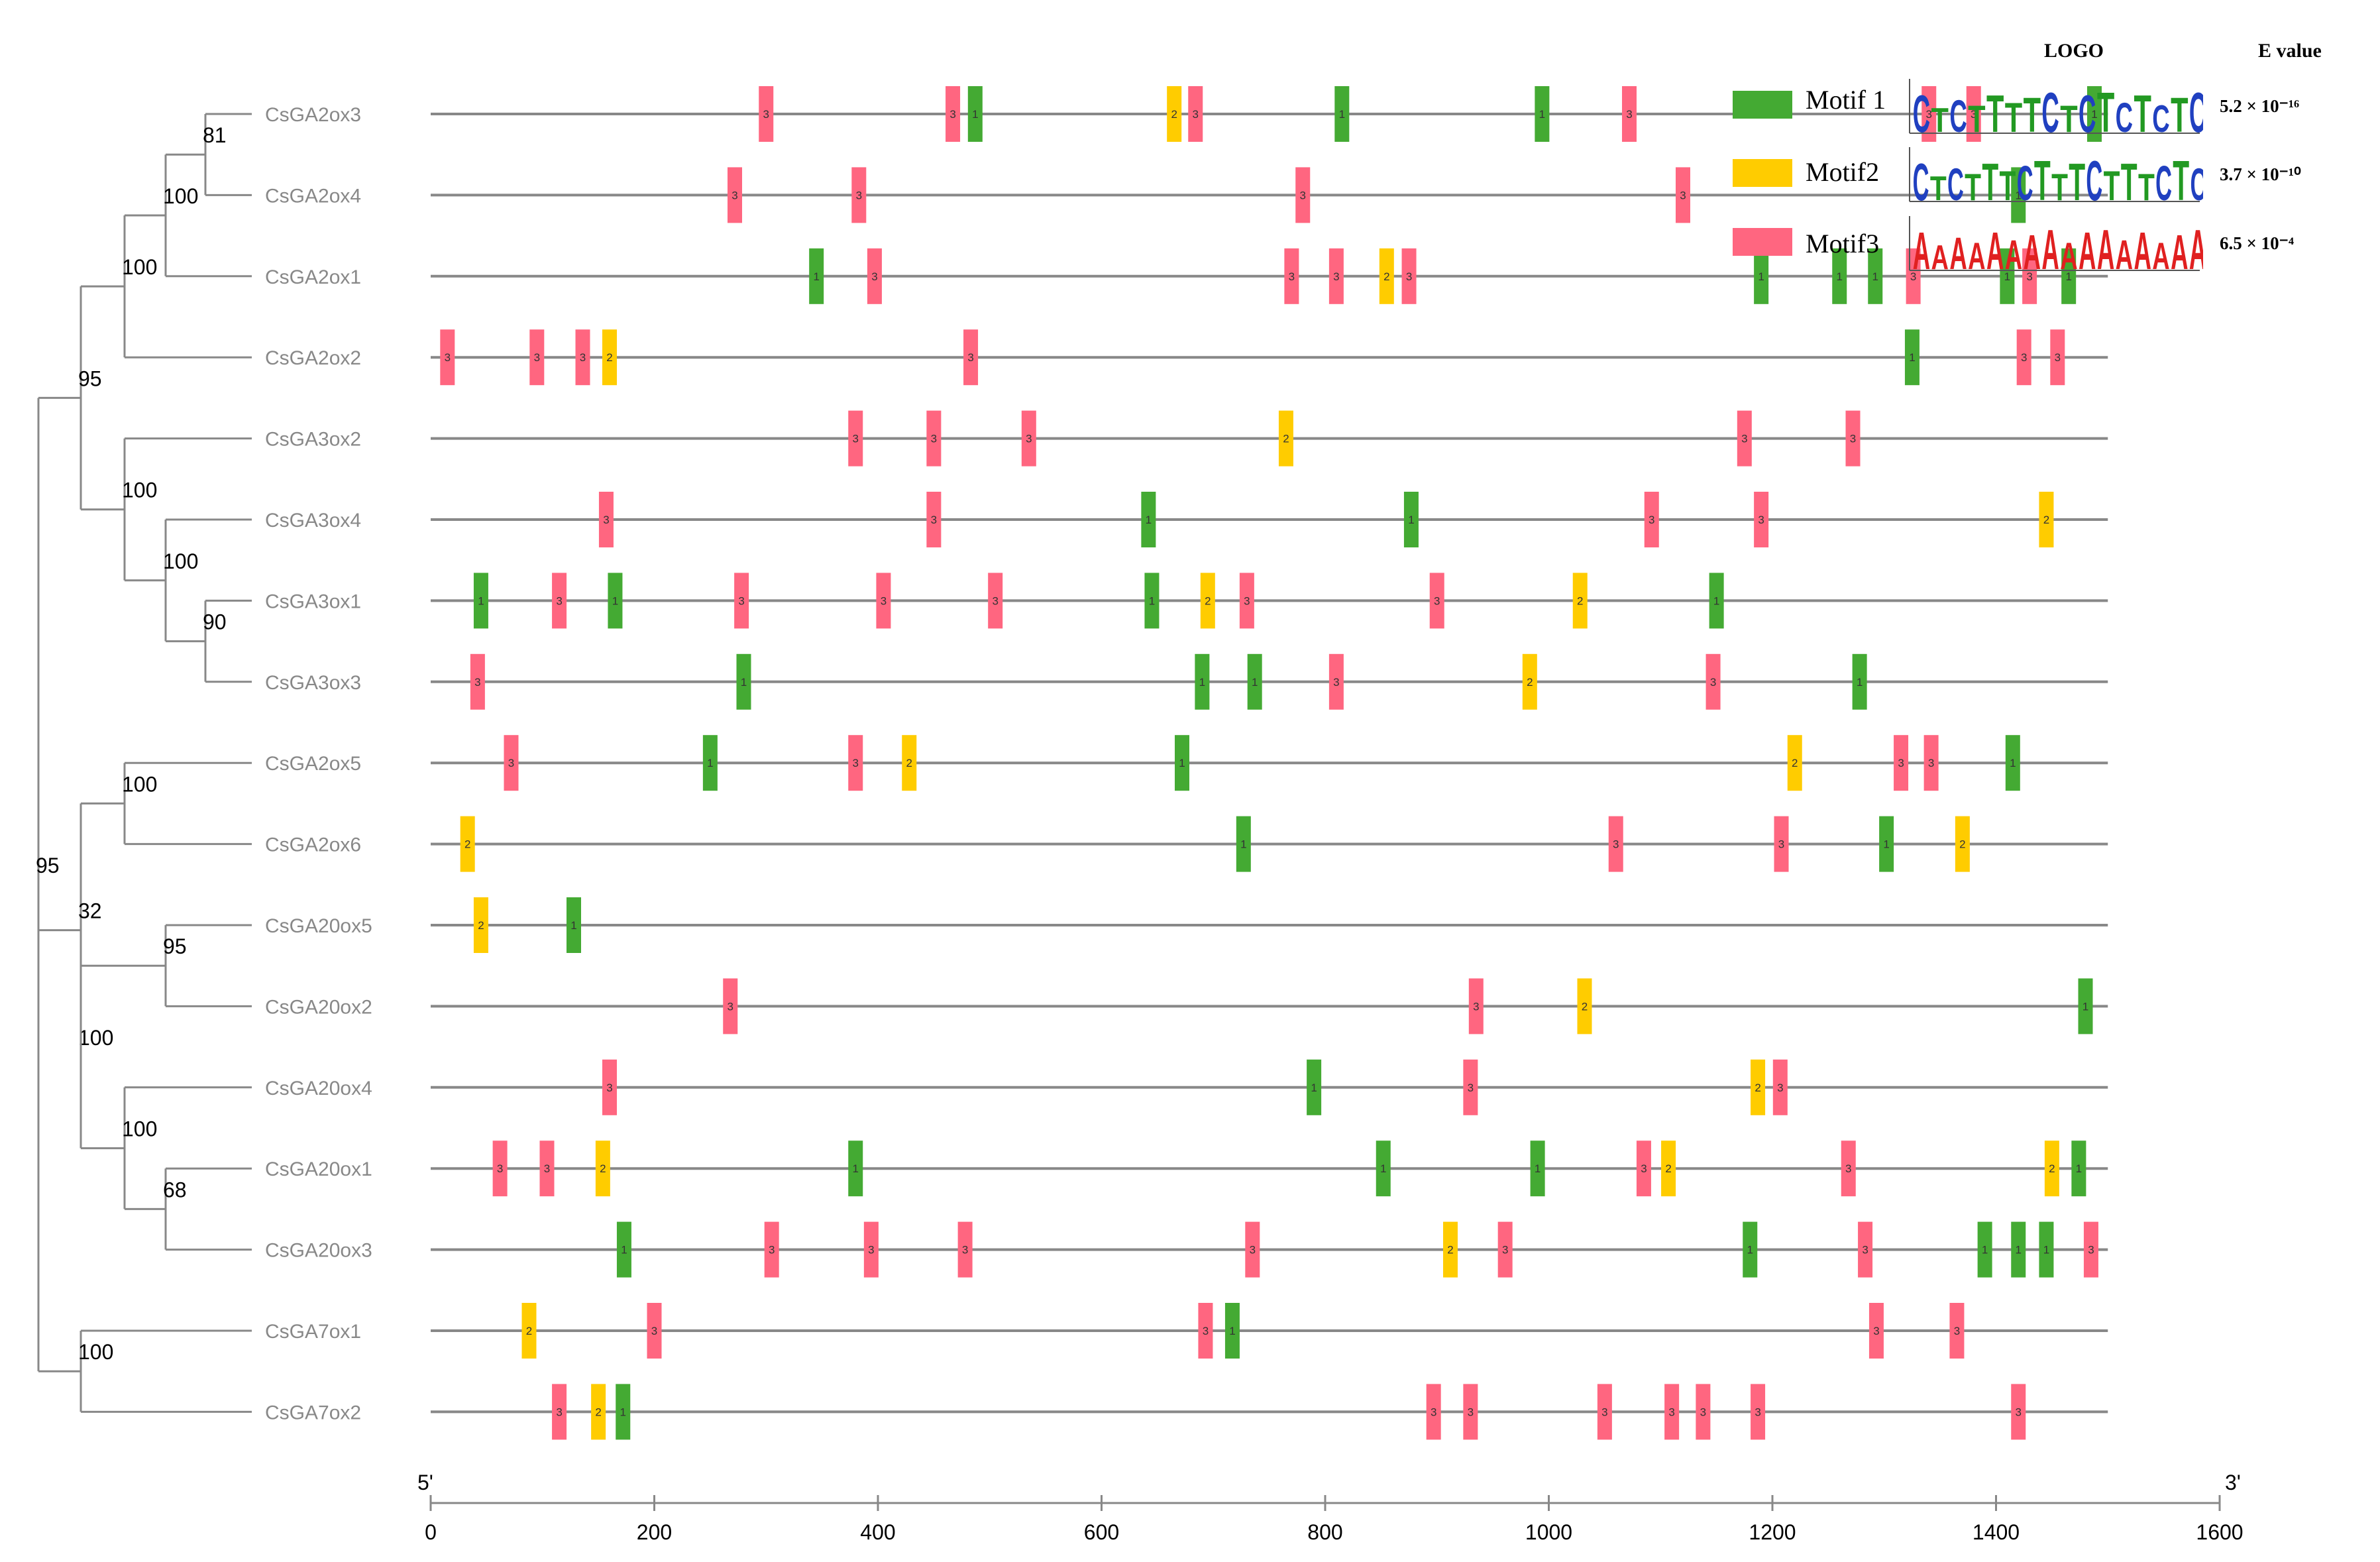  I want to click on axis-tick-label: 200, so click(654, 1532).